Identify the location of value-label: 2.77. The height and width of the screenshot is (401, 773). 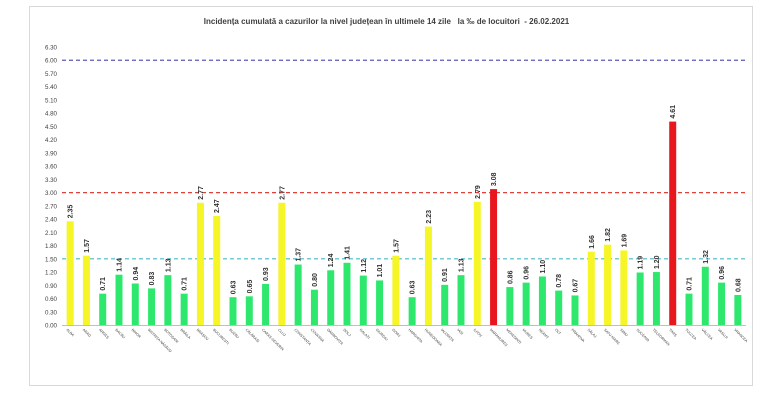
(201, 193).